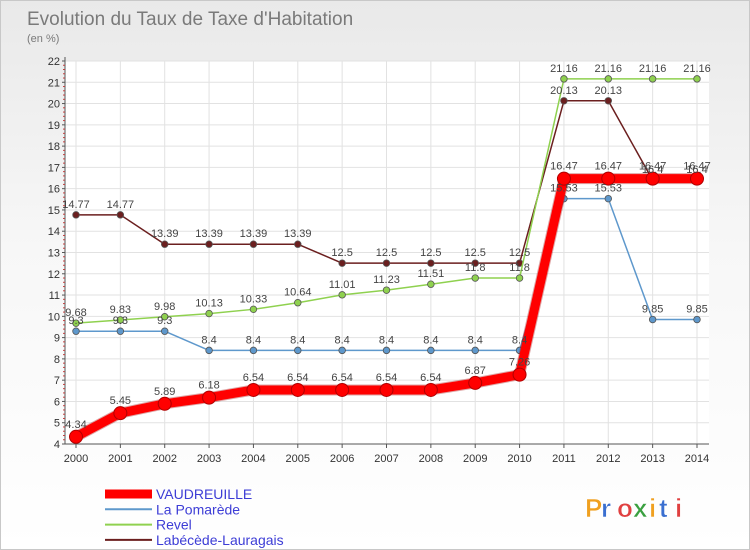 The width and height of the screenshot is (750, 550). Describe the element at coordinates (475, 459) in the screenshot. I see `x-tick-label: 2009` at that location.